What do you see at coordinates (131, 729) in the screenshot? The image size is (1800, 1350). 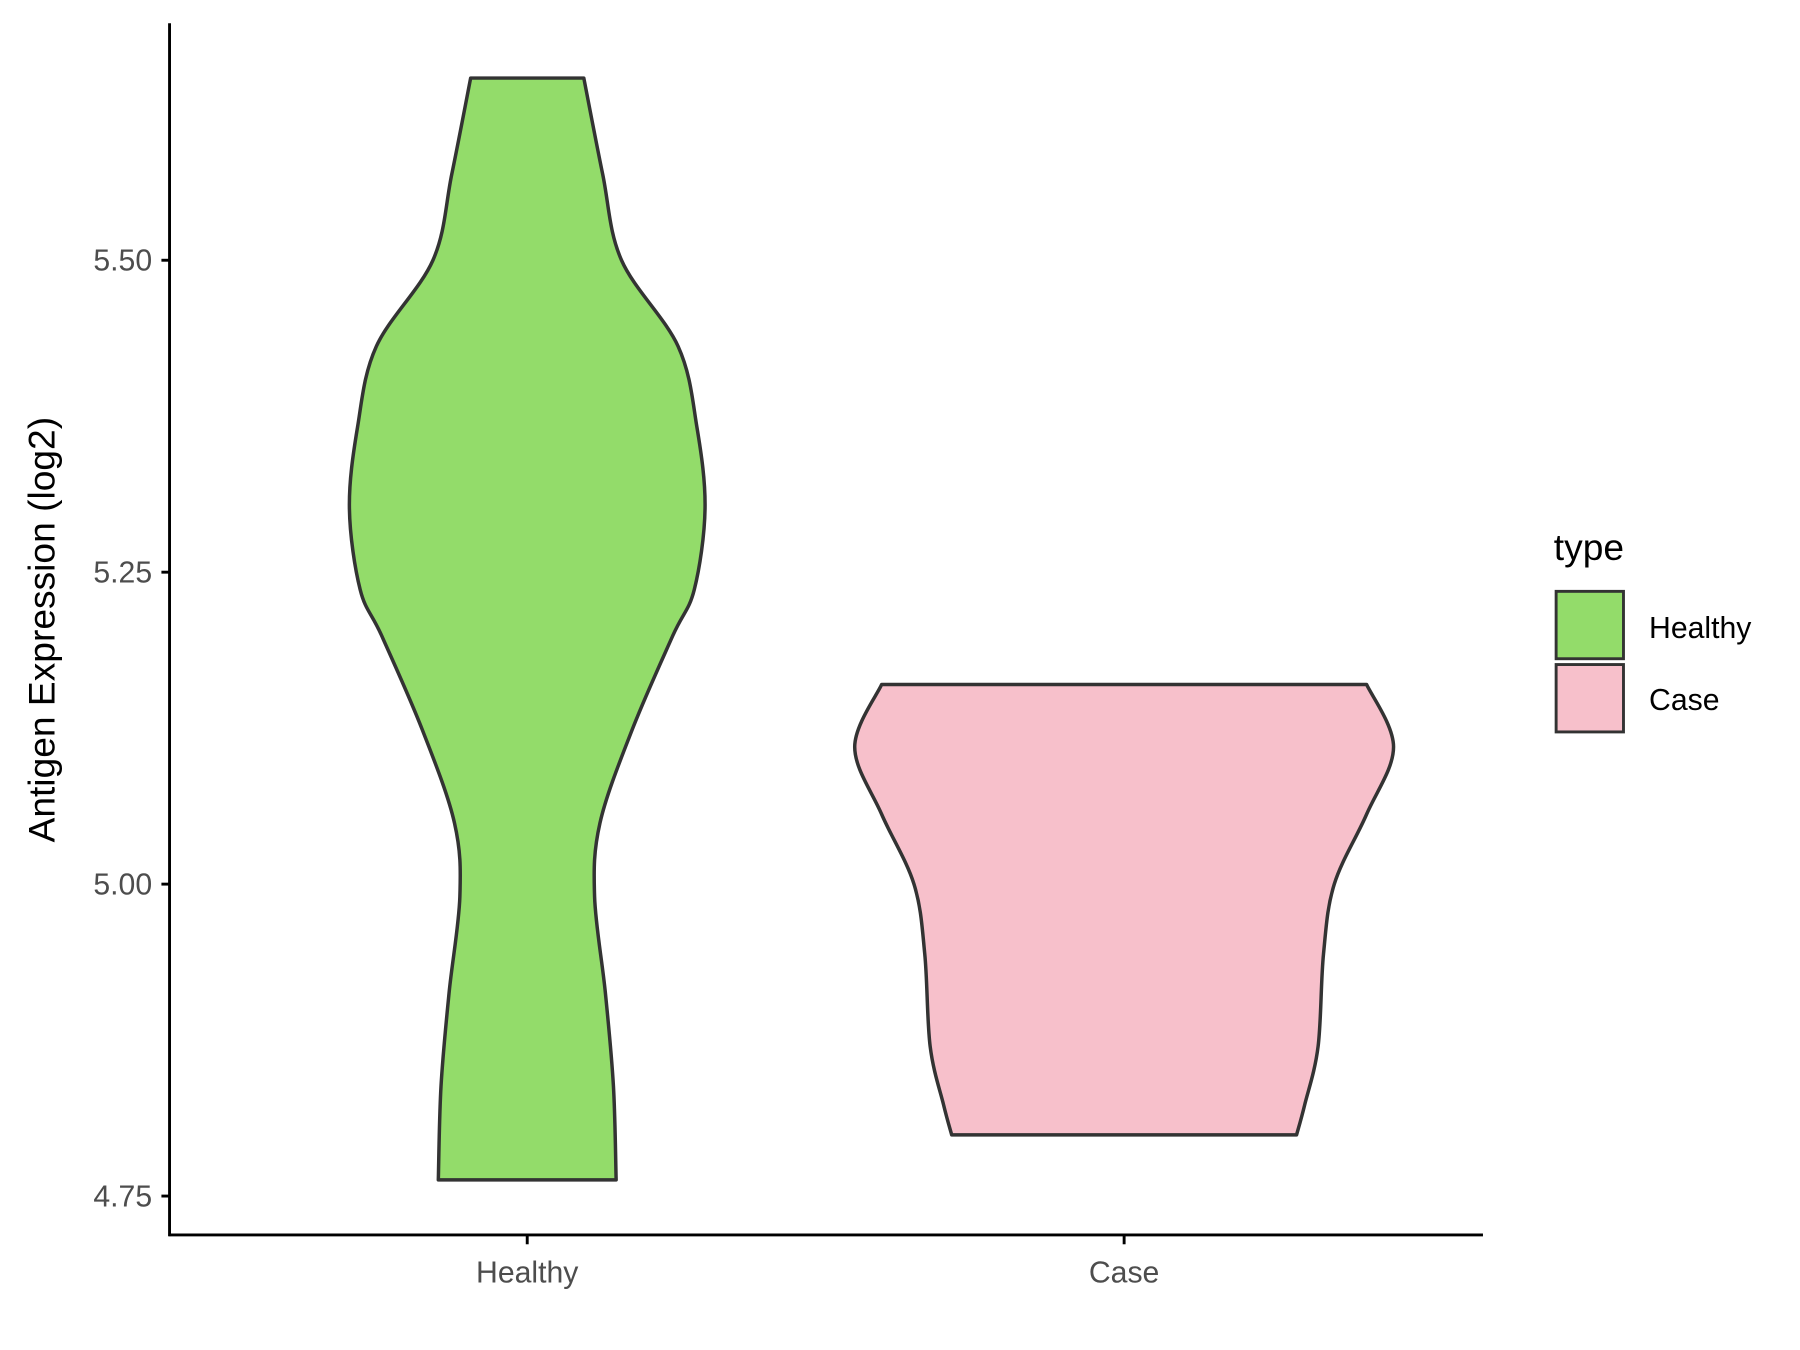 I see `y-ticks: 4.75 5.00 5.25 5.50` at bounding box center [131, 729].